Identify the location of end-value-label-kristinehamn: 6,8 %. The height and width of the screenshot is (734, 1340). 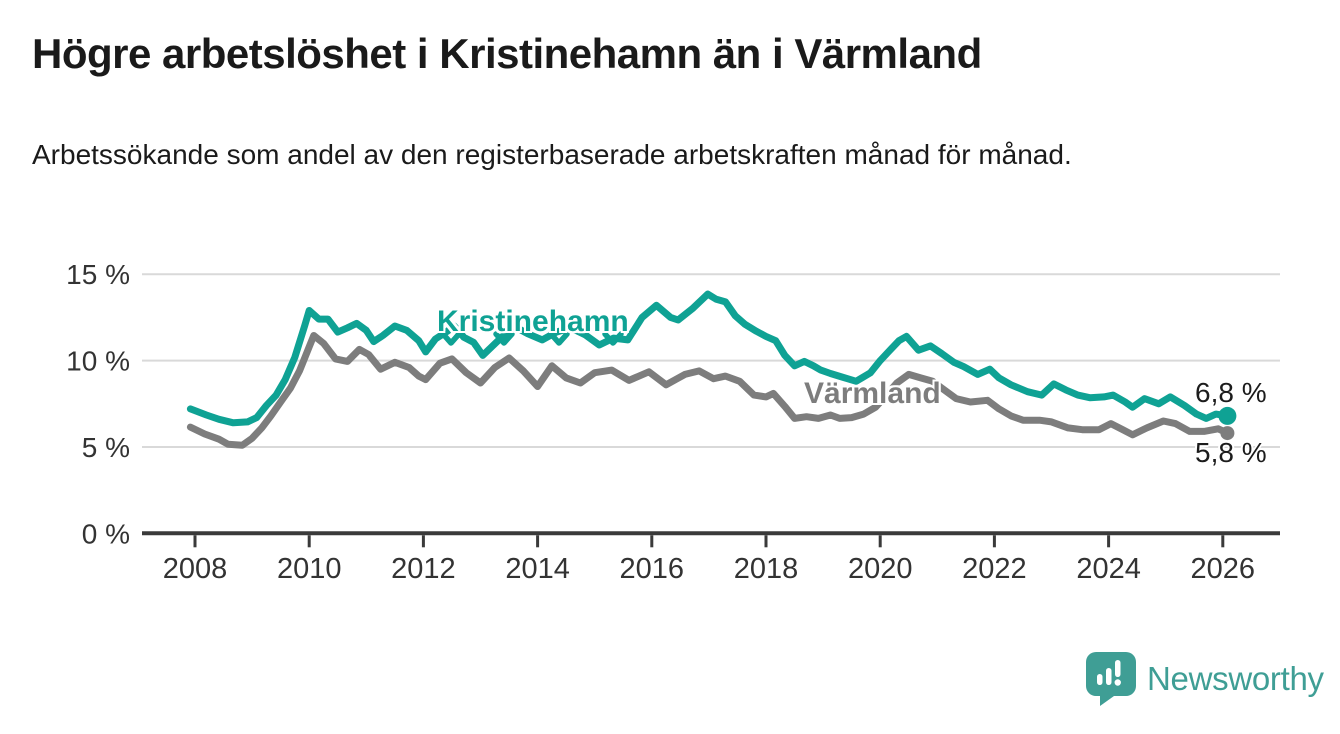
(1231, 392).